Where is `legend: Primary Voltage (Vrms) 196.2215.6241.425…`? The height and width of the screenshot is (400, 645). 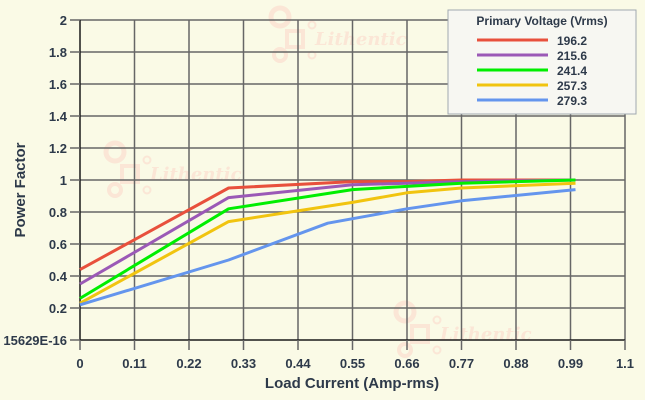
legend: Primary Voltage (Vrms) 196.2215.6241.425… is located at coordinates (542, 62).